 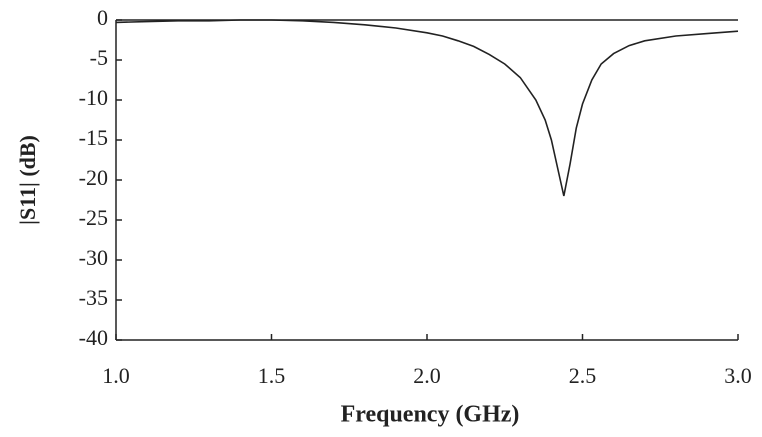 I want to click on x-tick-label: 2.5, so click(x=583, y=375).